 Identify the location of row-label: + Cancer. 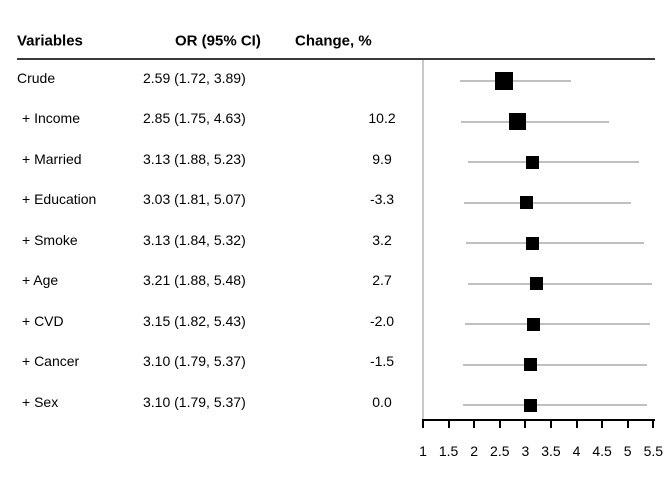
(51, 361).